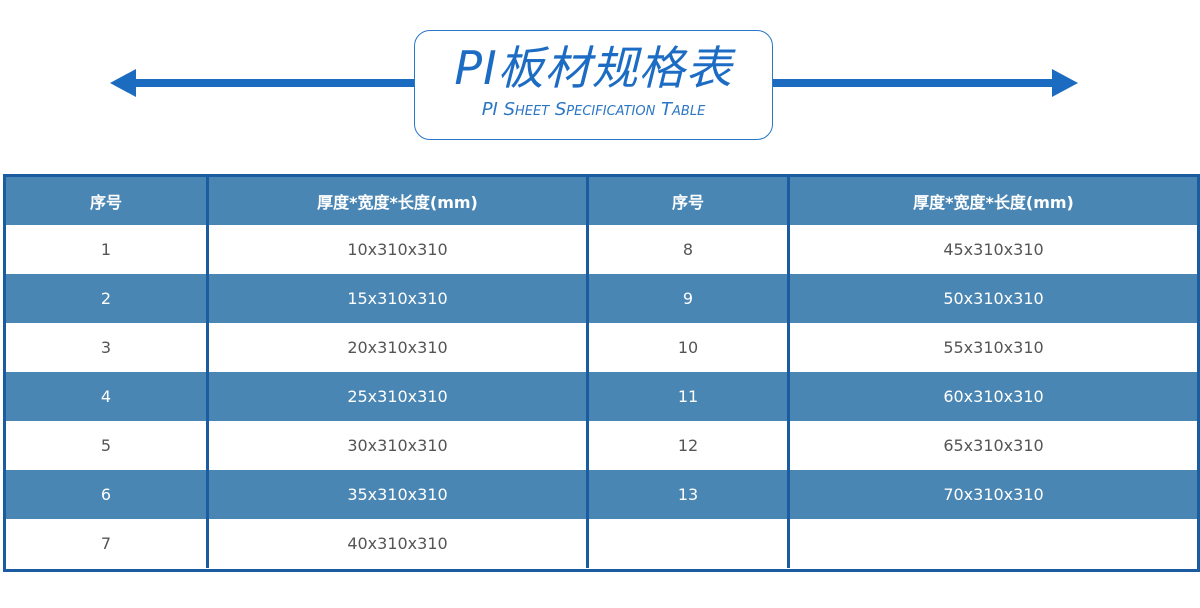  I want to click on cell-size: 10x310x310, so click(399, 249).